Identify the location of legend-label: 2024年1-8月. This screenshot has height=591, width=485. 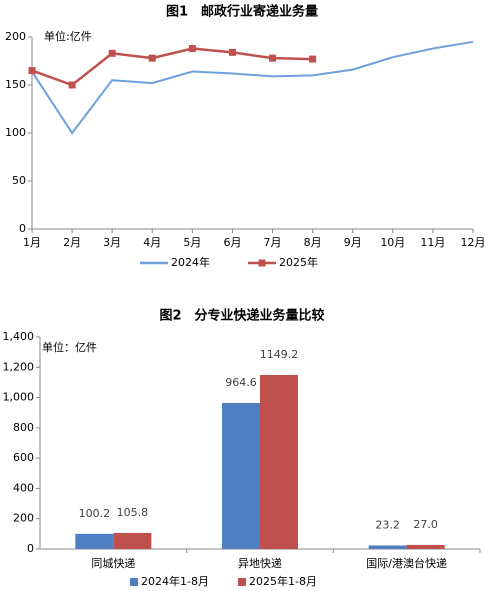
(175, 581).